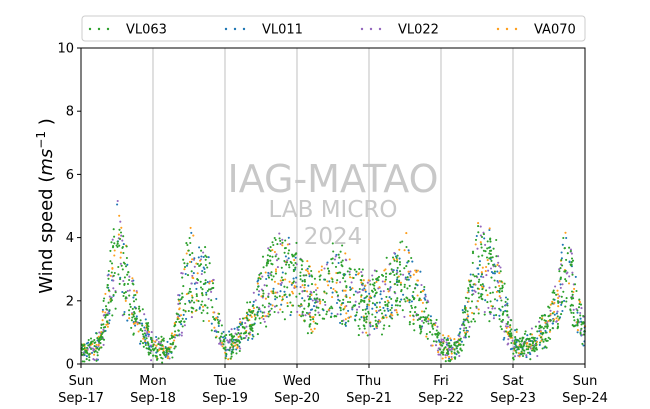 The height and width of the screenshot is (409, 650). What do you see at coordinates (513, 398) in the screenshot?
I see `x-tick-label-date: Sep-23` at bounding box center [513, 398].